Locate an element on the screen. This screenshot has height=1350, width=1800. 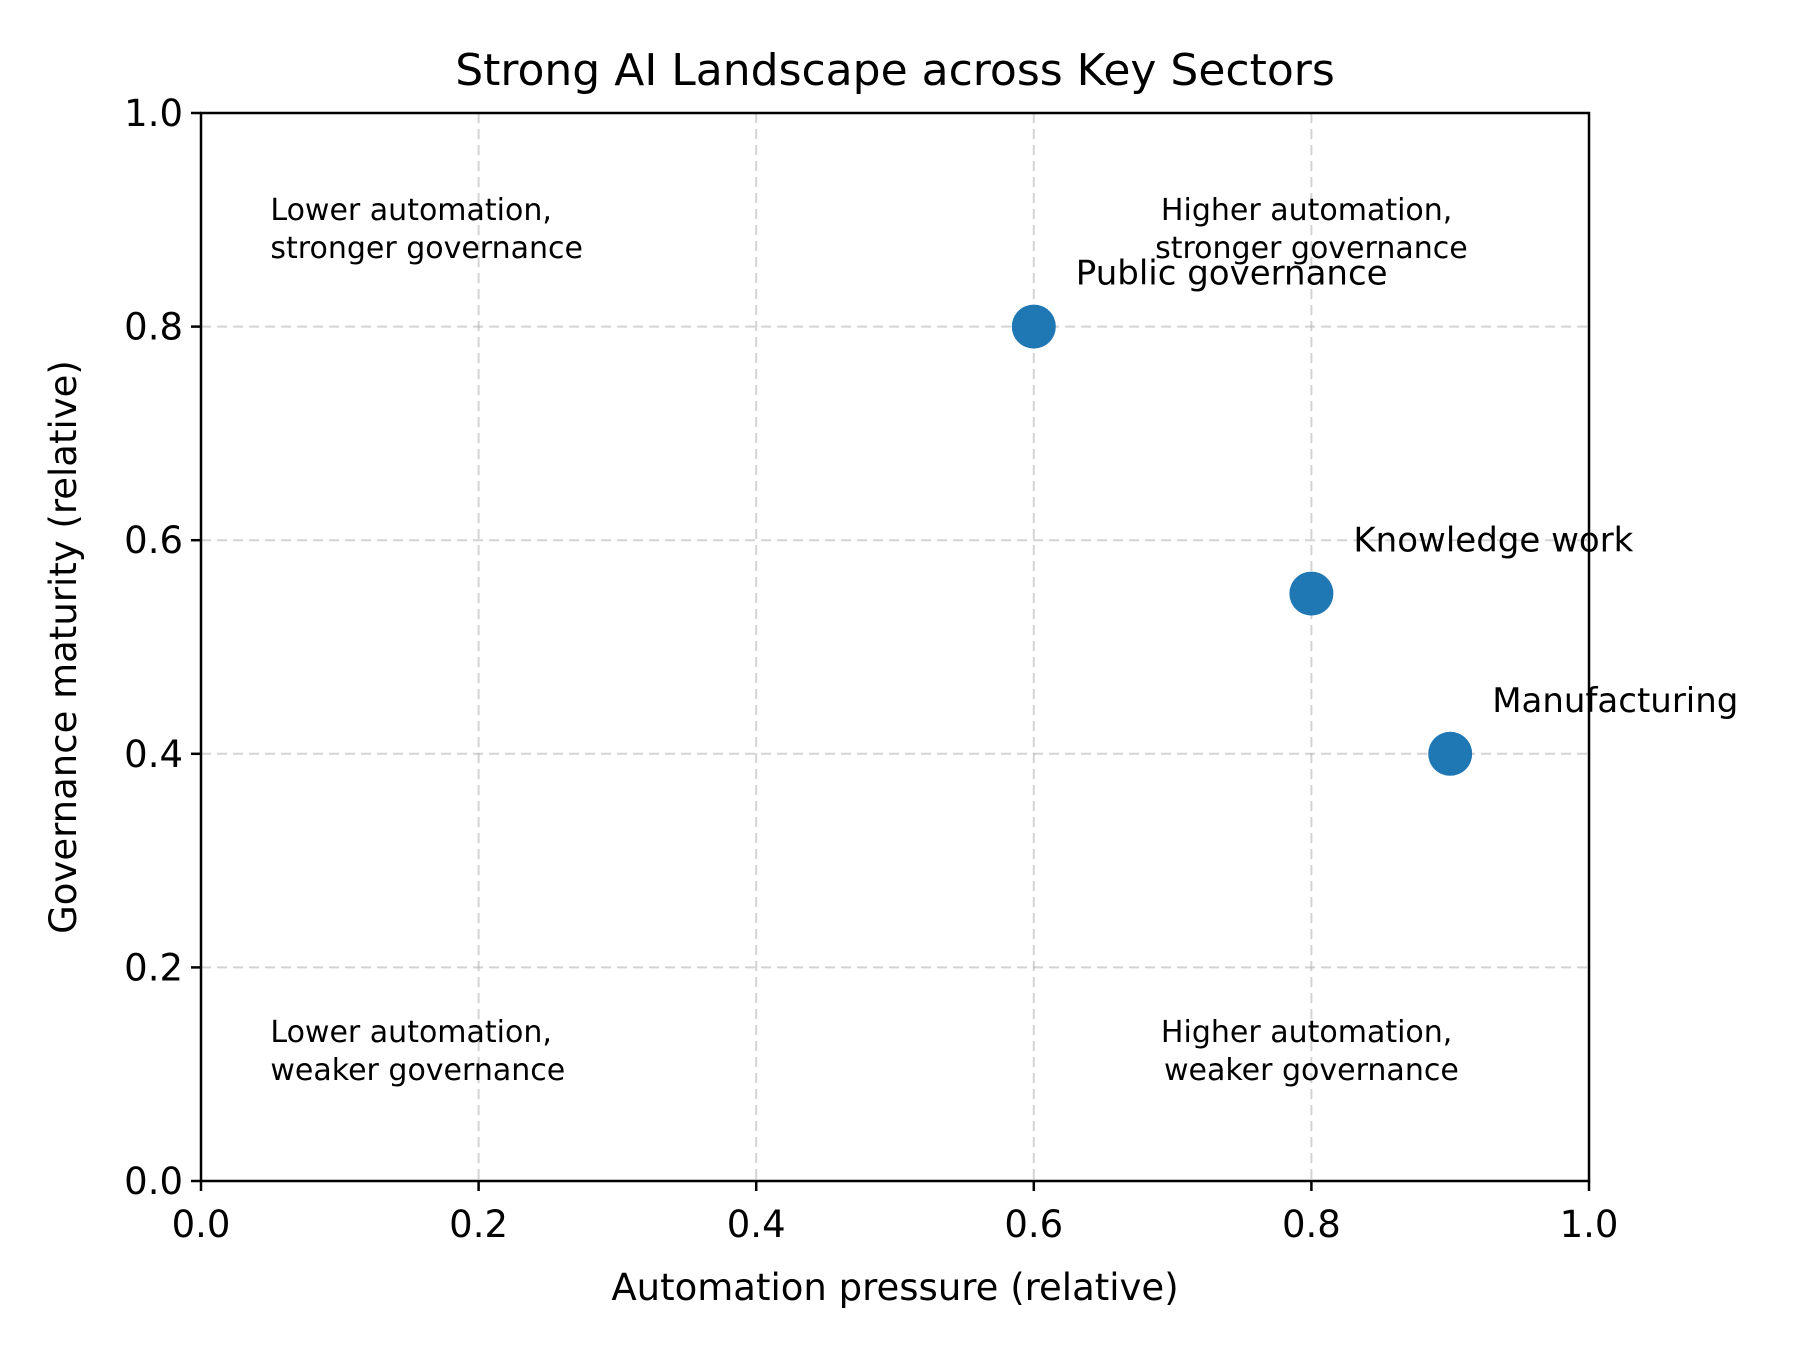
quadrant-label-bottom-right-line-2: weaker governance is located at coordinates (1311, 1070).